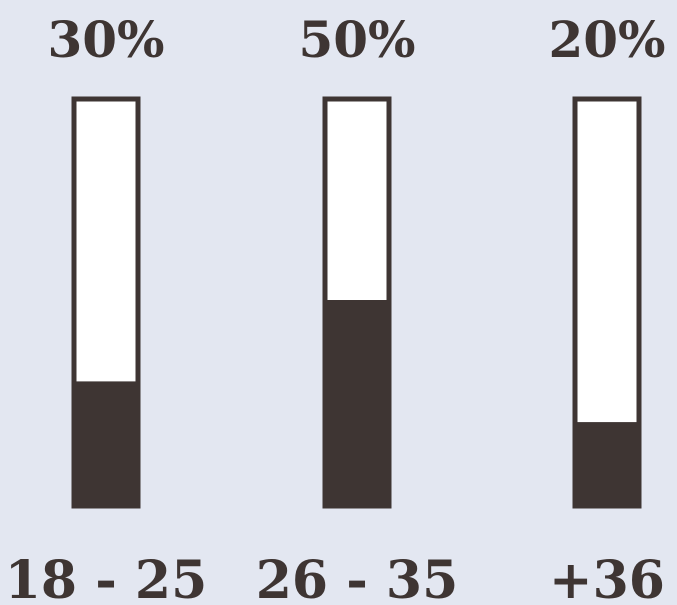 The height and width of the screenshot is (605, 677). Describe the element at coordinates (607, 577) in the screenshot. I see `category-label: +36` at that location.